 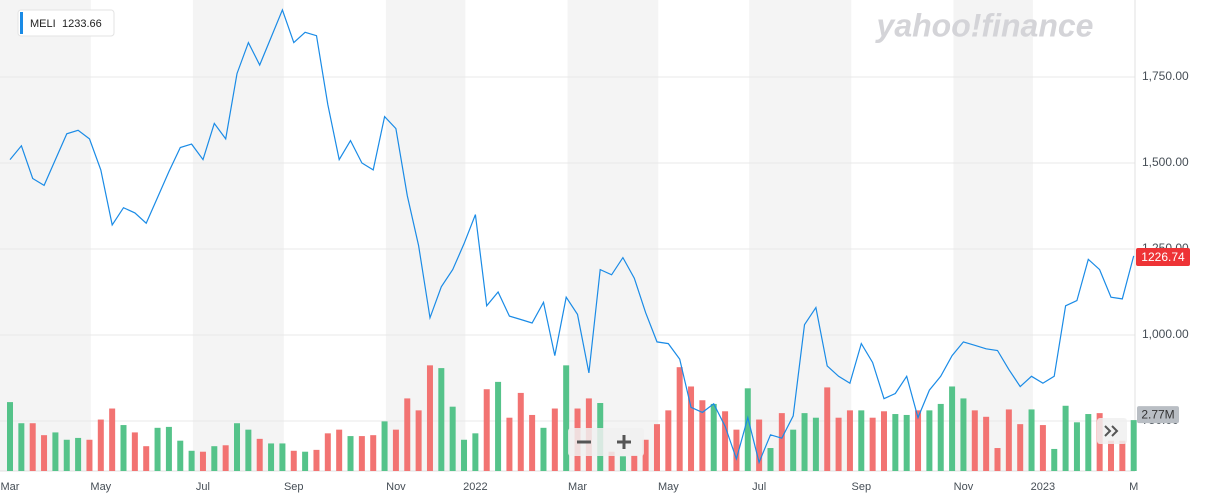 What do you see at coordinates (1165, 334) in the screenshot?
I see `y-tick-label: 1,000.00` at bounding box center [1165, 334].